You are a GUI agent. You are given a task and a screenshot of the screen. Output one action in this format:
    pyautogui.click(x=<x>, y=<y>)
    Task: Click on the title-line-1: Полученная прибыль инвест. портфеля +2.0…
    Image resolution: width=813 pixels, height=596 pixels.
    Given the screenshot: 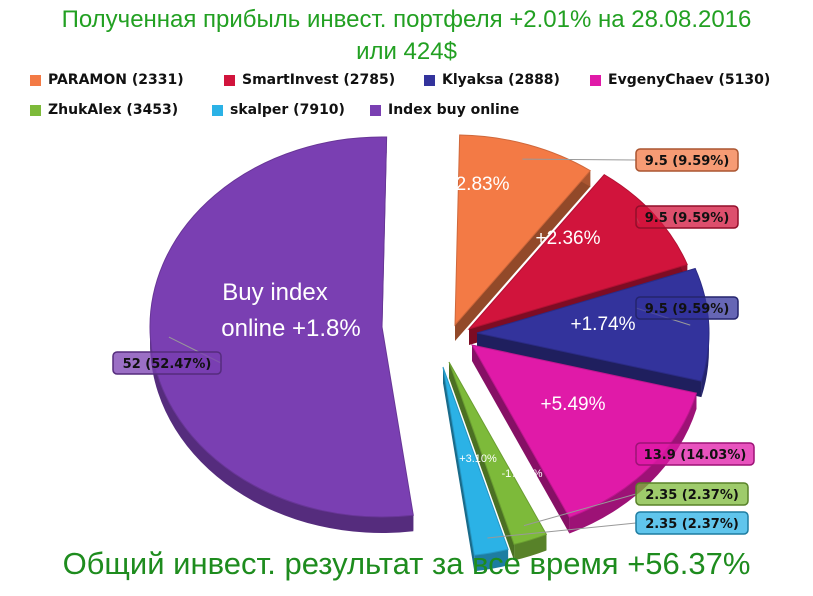 What is the action you would take?
    pyautogui.click(x=406, y=19)
    